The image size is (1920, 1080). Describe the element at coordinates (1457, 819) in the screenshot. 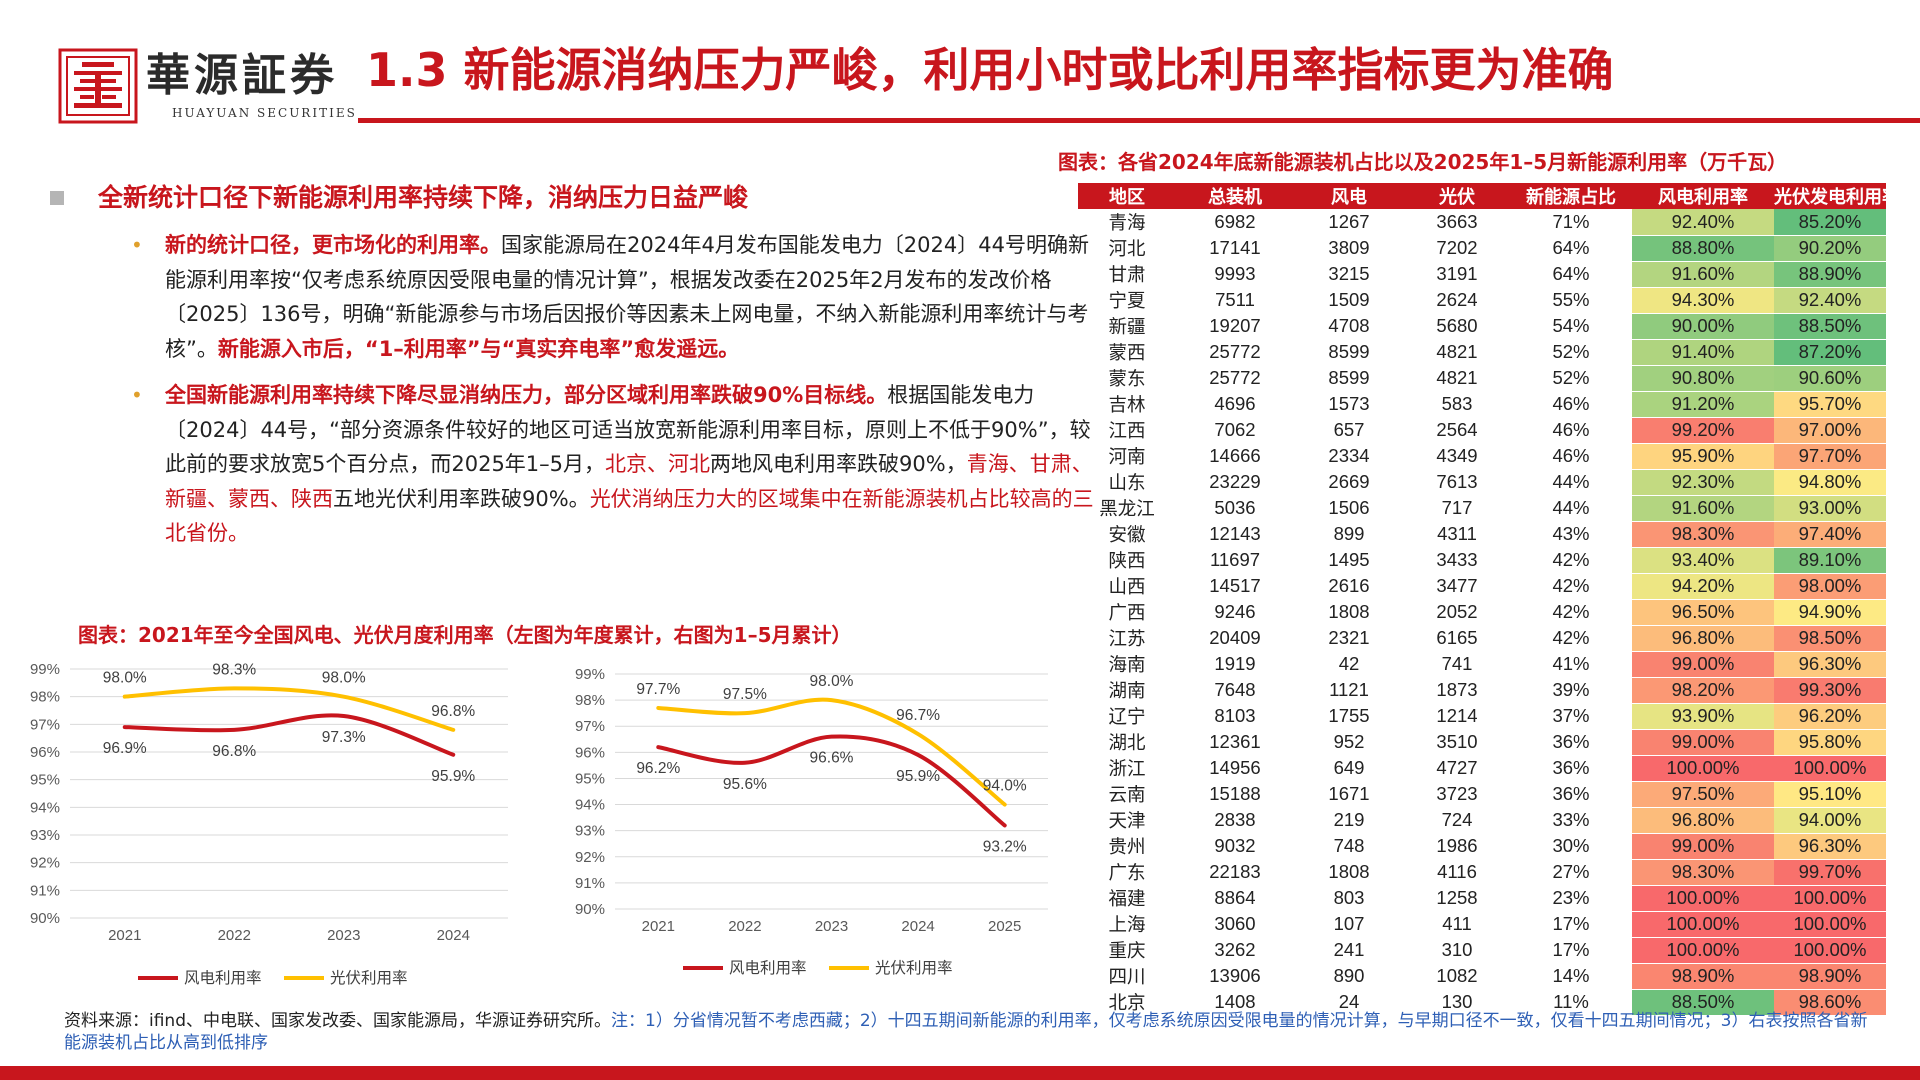

I see `cell-solar: 724` at that location.